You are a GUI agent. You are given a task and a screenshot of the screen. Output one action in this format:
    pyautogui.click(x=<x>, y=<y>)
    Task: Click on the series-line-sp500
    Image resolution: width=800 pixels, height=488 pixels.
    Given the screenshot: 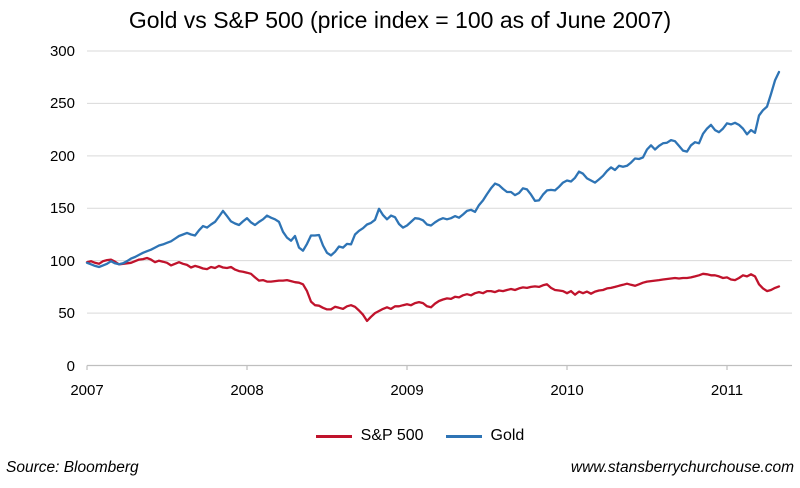 What is the action you would take?
    pyautogui.click(x=433, y=289)
    